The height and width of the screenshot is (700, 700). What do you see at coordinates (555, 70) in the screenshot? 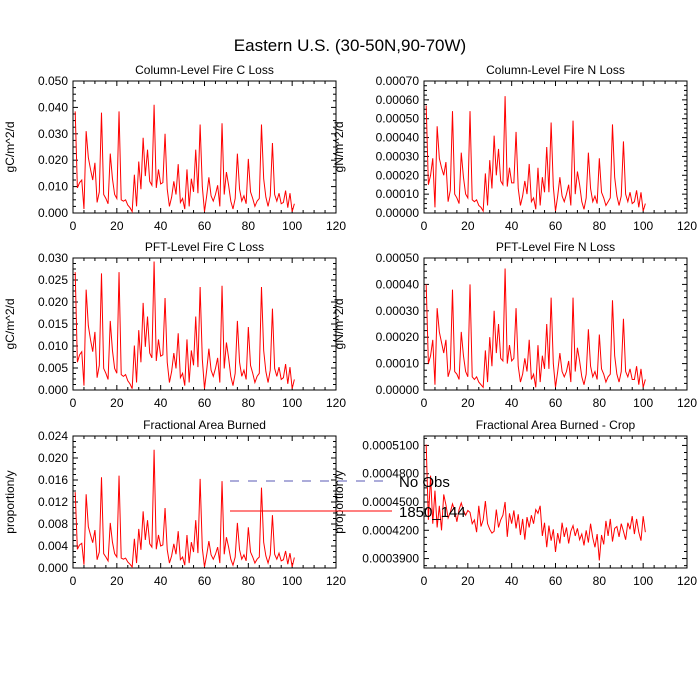
I see `panel-2-title: Column-Level Fire N Loss` at bounding box center [555, 70].